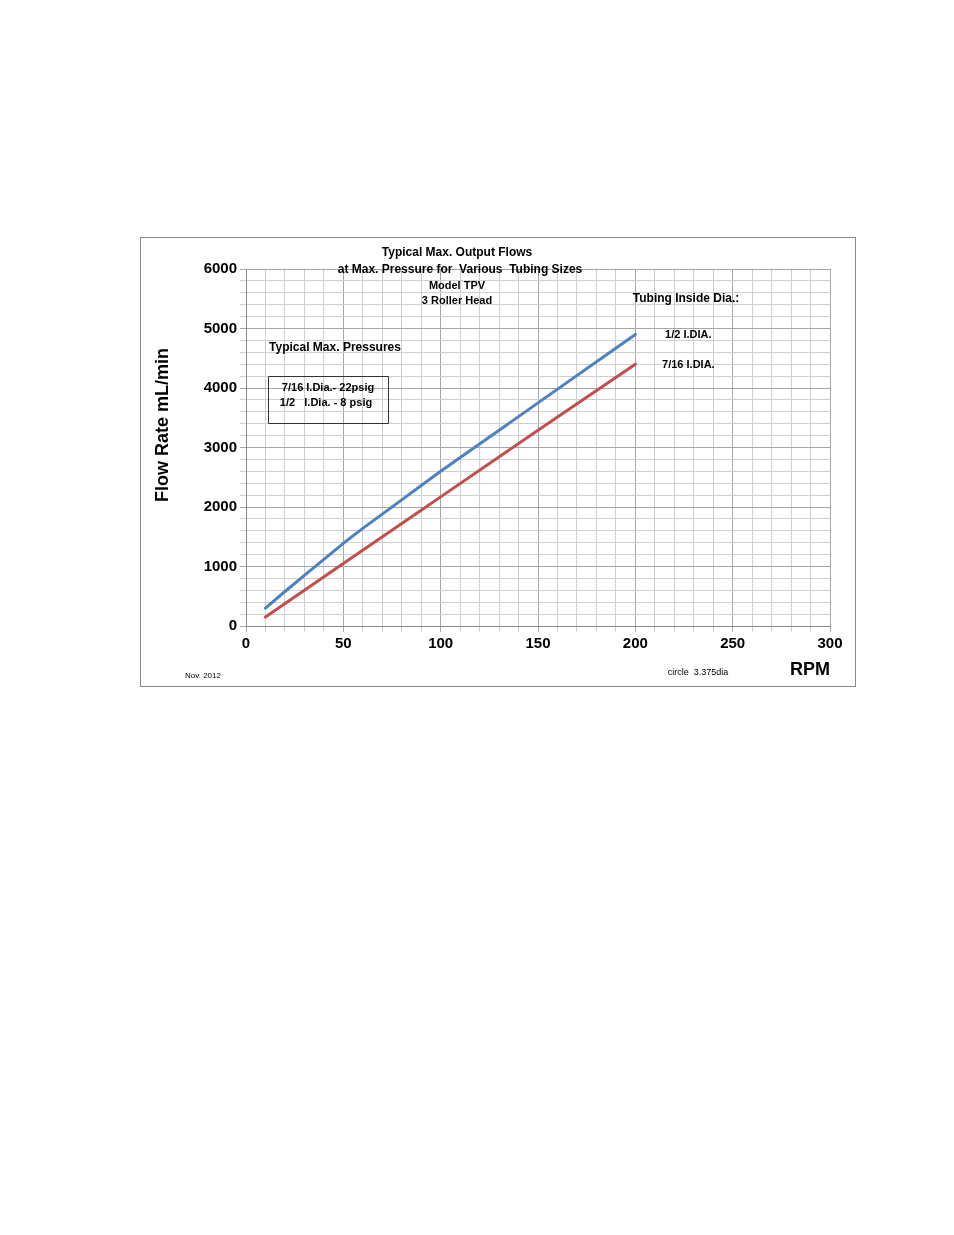 The width and height of the screenshot is (954, 1235). What do you see at coordinates (635, 643) in the screenshot?
I see `x-tick-label: 200` at bounding box center [635, 643].